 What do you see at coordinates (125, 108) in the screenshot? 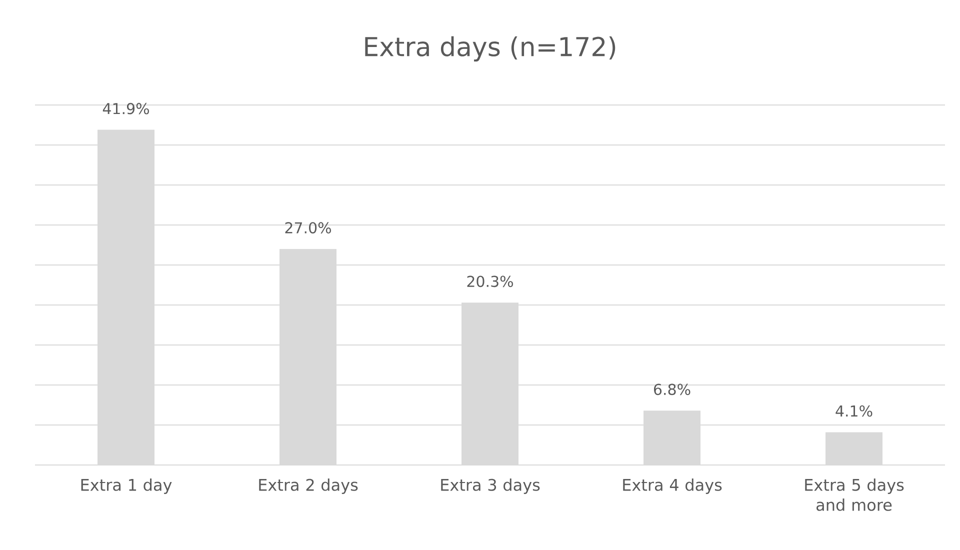
I see `data-label: 41.9%` at bounding box center [125, 108].